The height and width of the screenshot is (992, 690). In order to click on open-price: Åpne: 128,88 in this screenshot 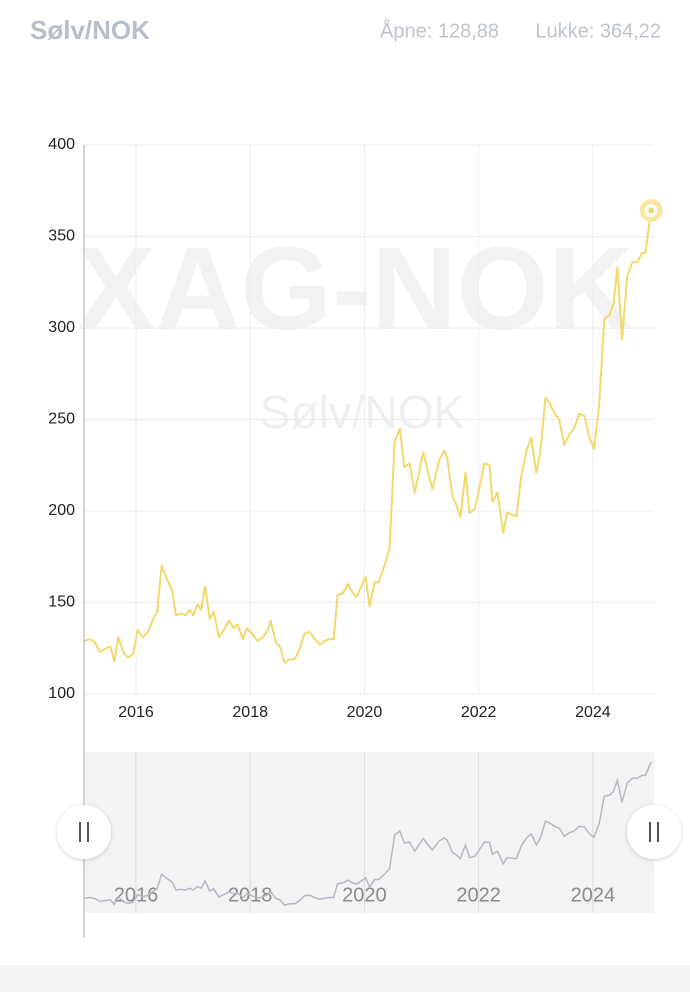, I will do `click(439, 30)`.